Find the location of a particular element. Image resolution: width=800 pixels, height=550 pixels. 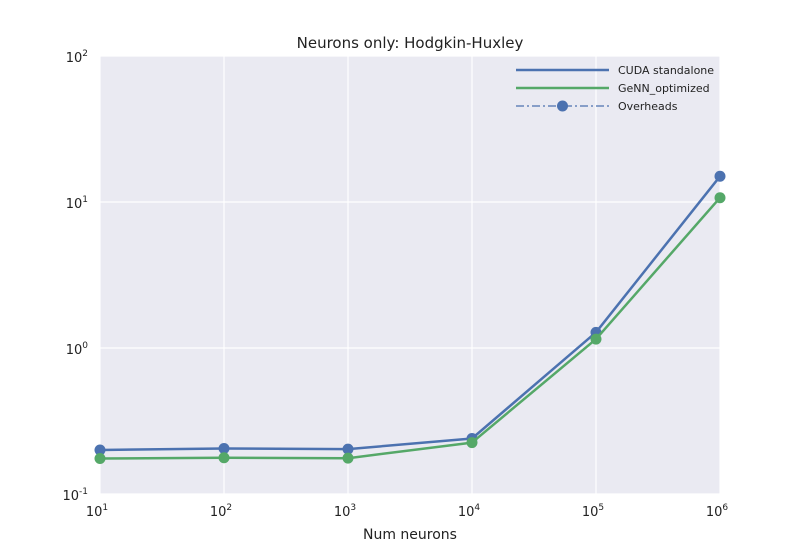

y-tick-label: 10² is located at coordinates (77, 57).